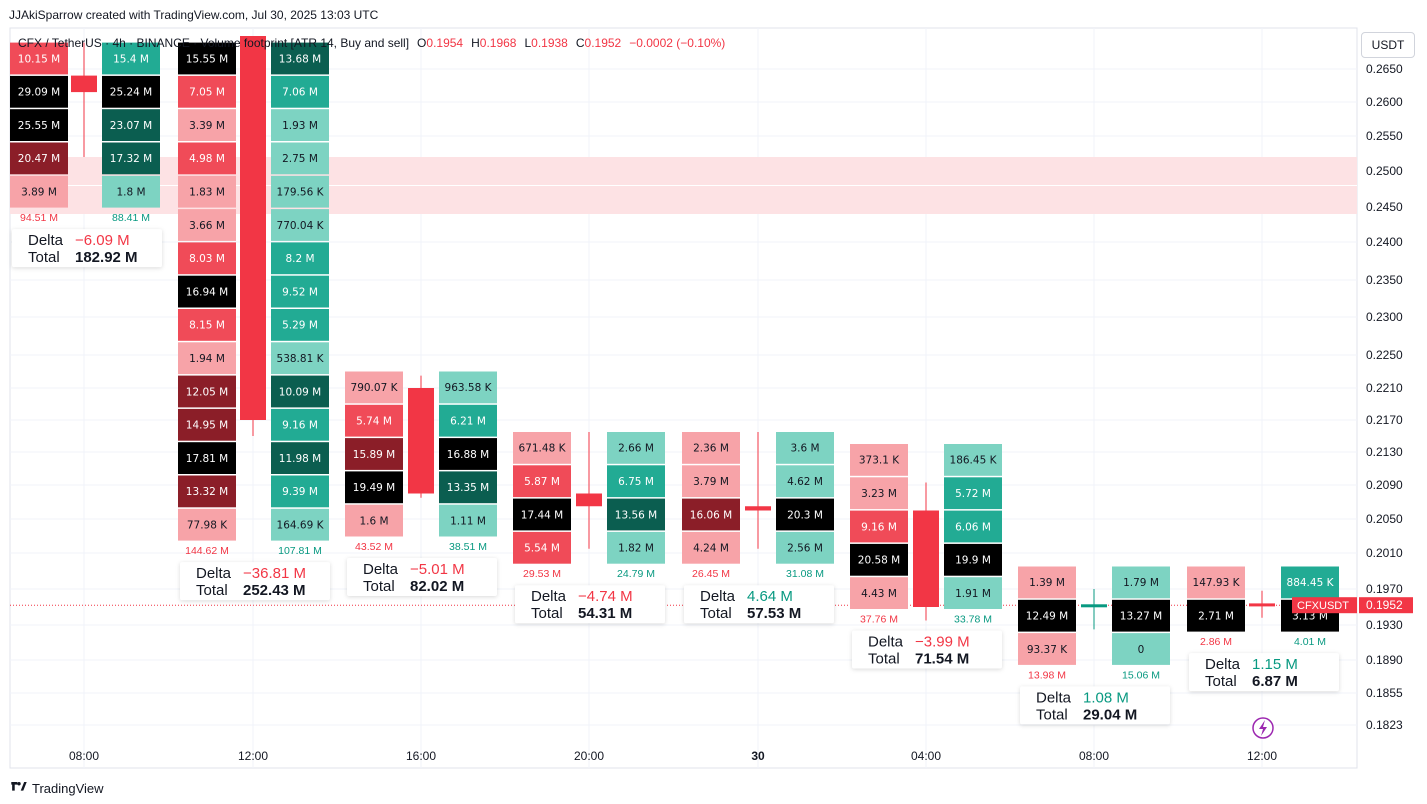  What do you see at coordinates (212, 590) in the screenshot?
I see `total-label: Total` at bounding box center [212, 590].